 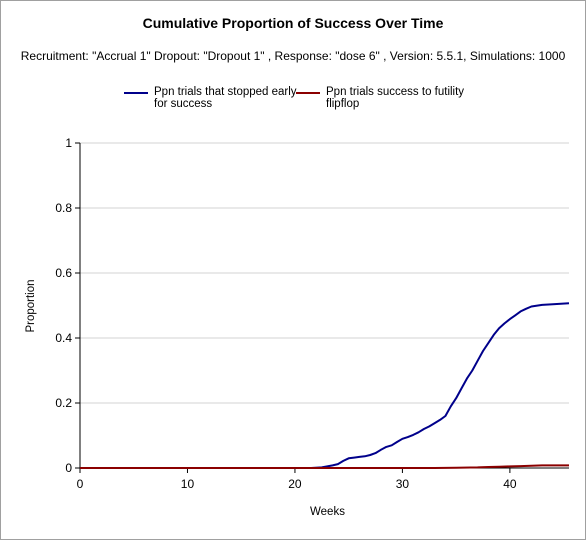 What do you see at coordinates (63, 208) in the screenshot?
I see `y-tick-label-4: 0.8` at bounding box center [63, 208].